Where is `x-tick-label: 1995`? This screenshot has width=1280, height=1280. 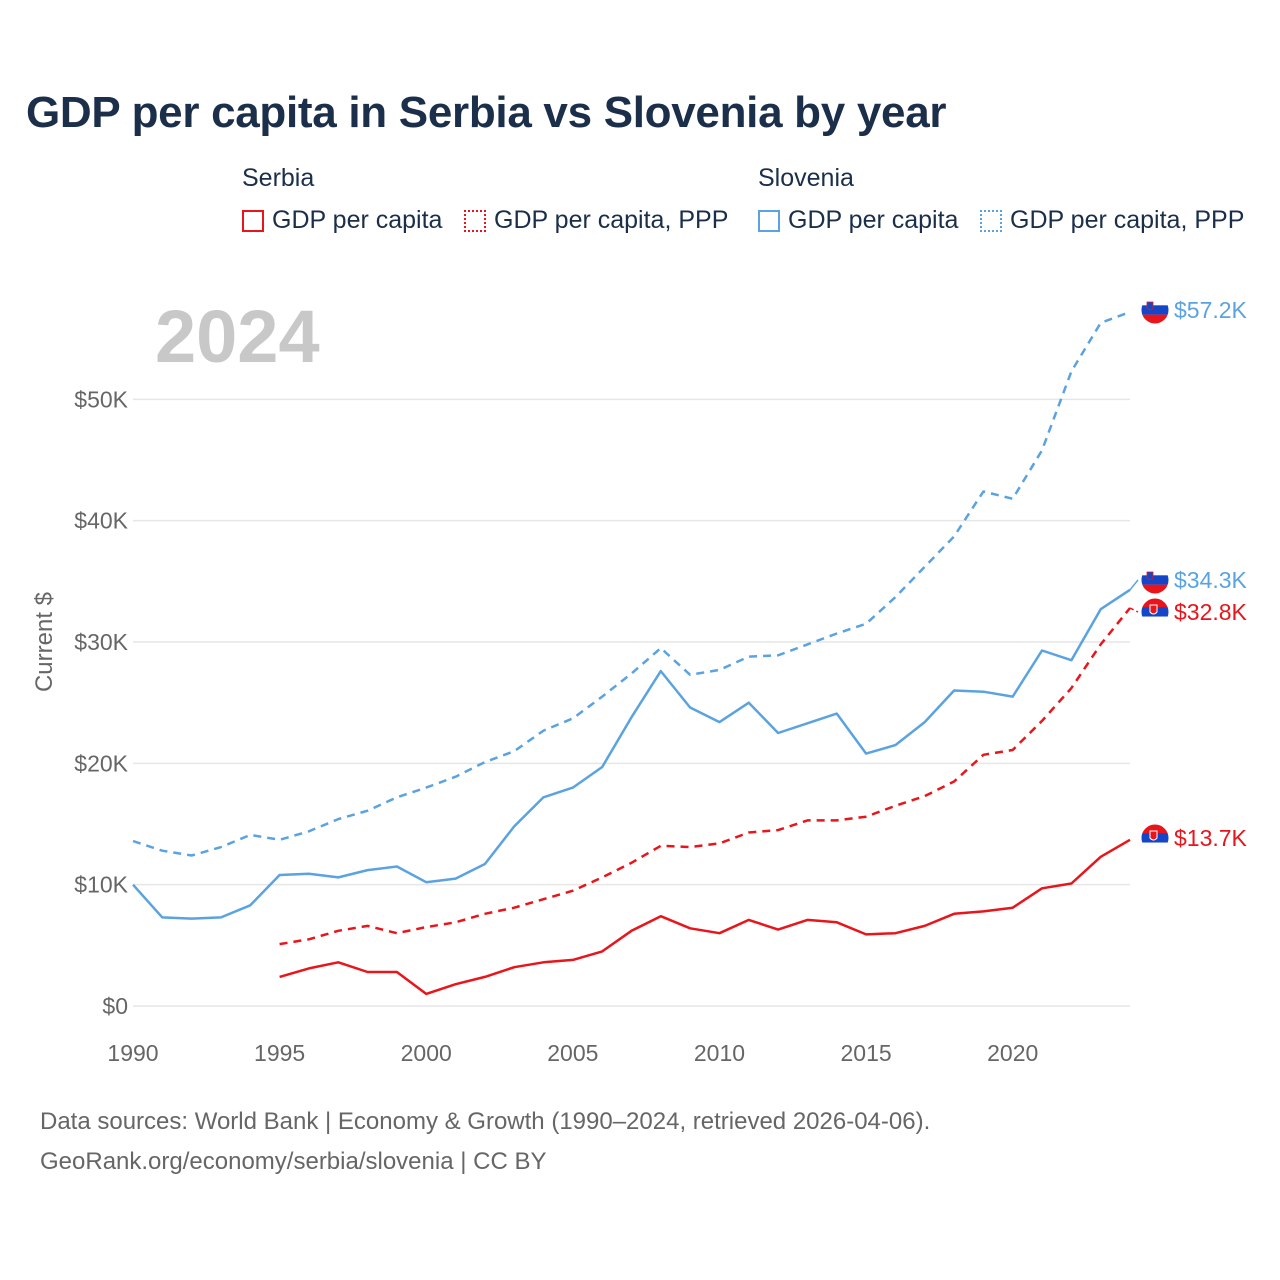 x-tick-label: 1995 is located at coordinates (279, 1053).